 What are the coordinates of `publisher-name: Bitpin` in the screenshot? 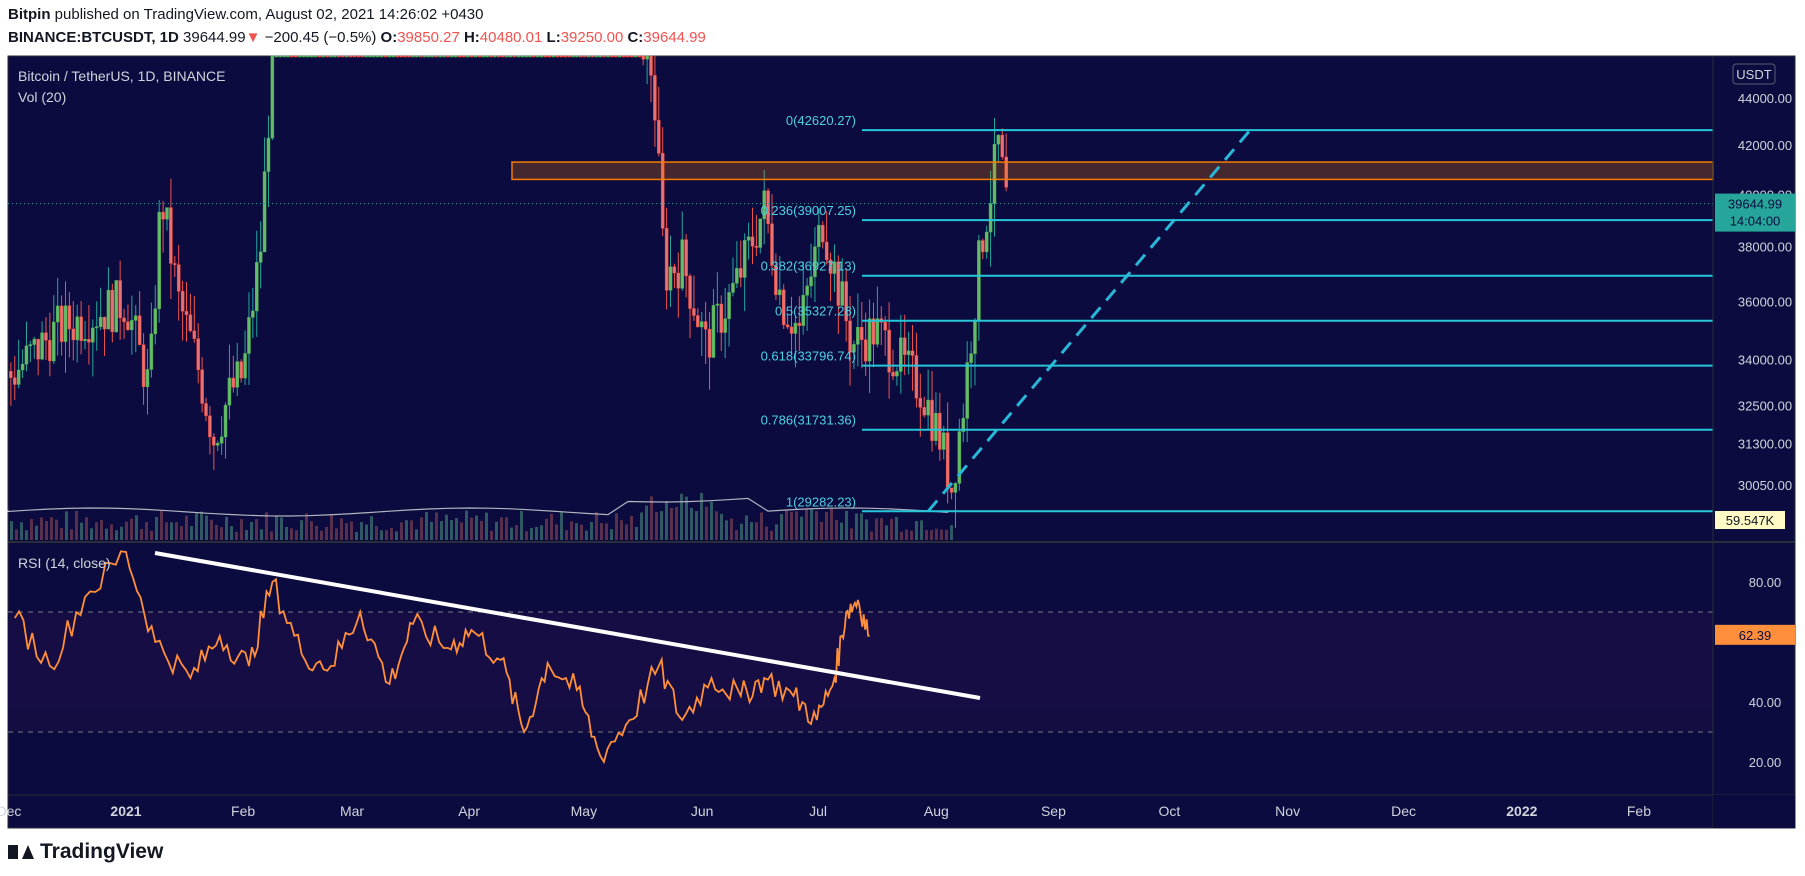 It's located at (29, 14).